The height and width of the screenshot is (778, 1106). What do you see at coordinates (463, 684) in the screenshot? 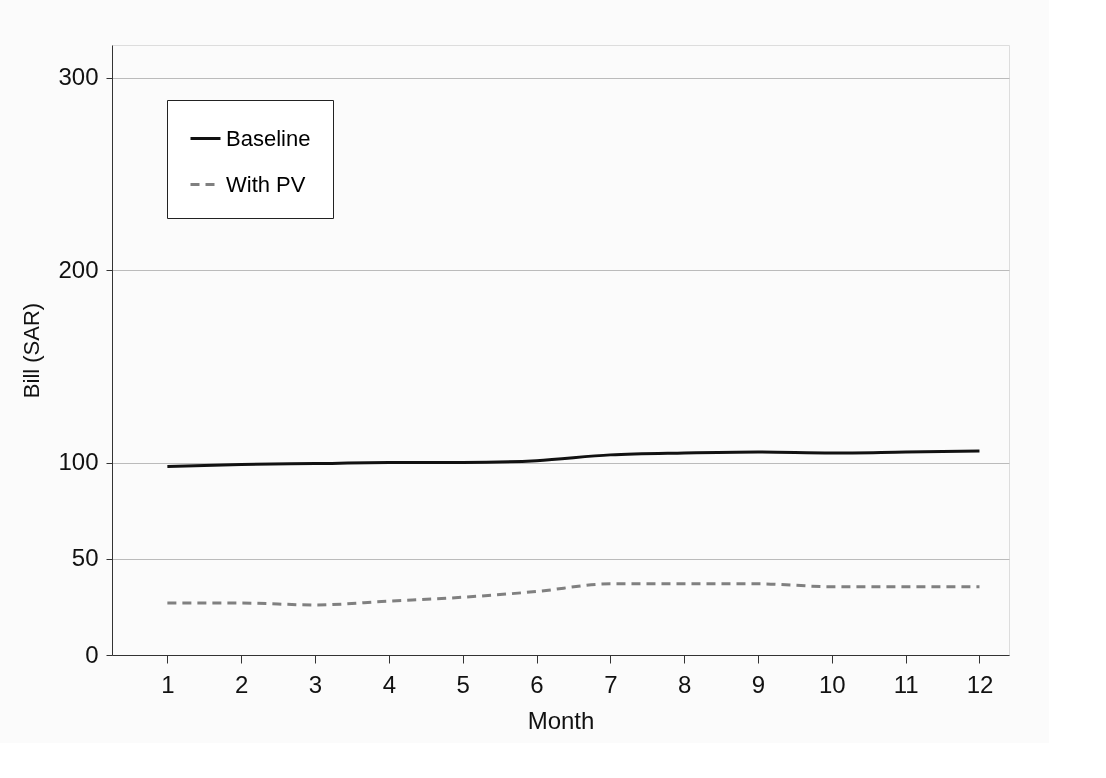
I see `x-tick-label: 5` at bounding box center [463, 684].